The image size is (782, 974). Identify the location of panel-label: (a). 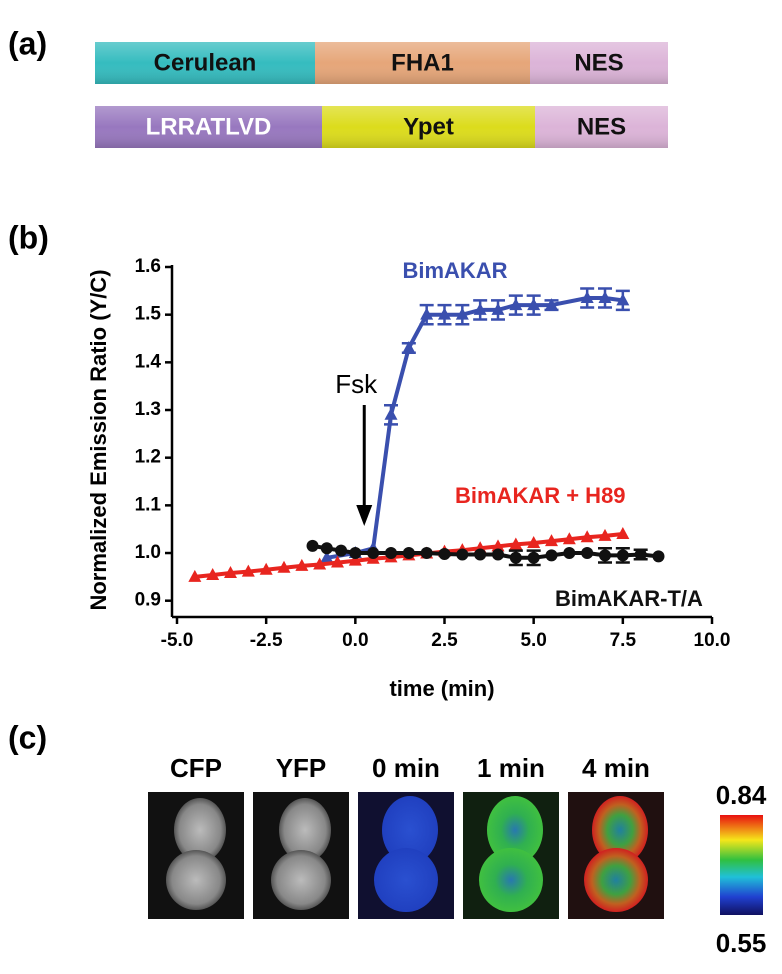
(27, 43).